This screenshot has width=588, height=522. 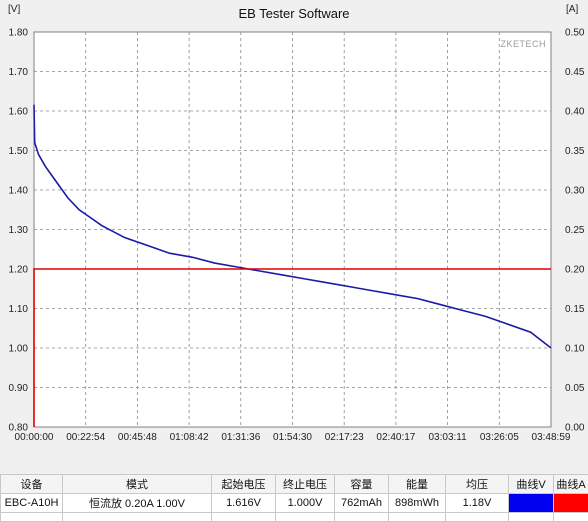 I want to click on cell-end-voltage: 1.000V, so click(x=305, y=503).